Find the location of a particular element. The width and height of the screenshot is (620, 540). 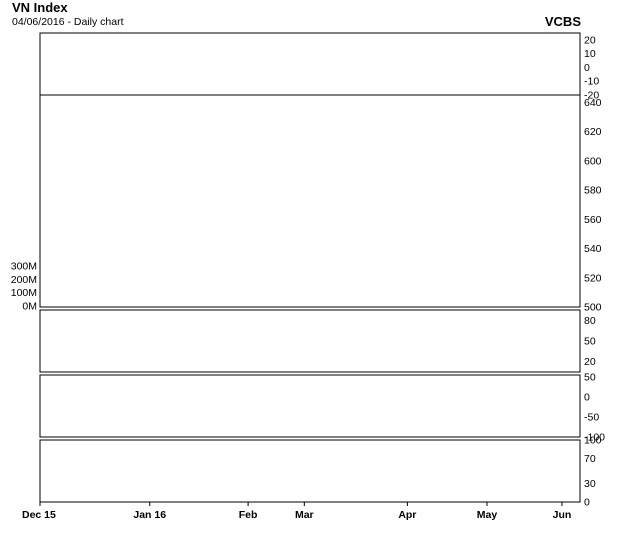

y-tick-label: 520 is located at coordinates (593, 278).